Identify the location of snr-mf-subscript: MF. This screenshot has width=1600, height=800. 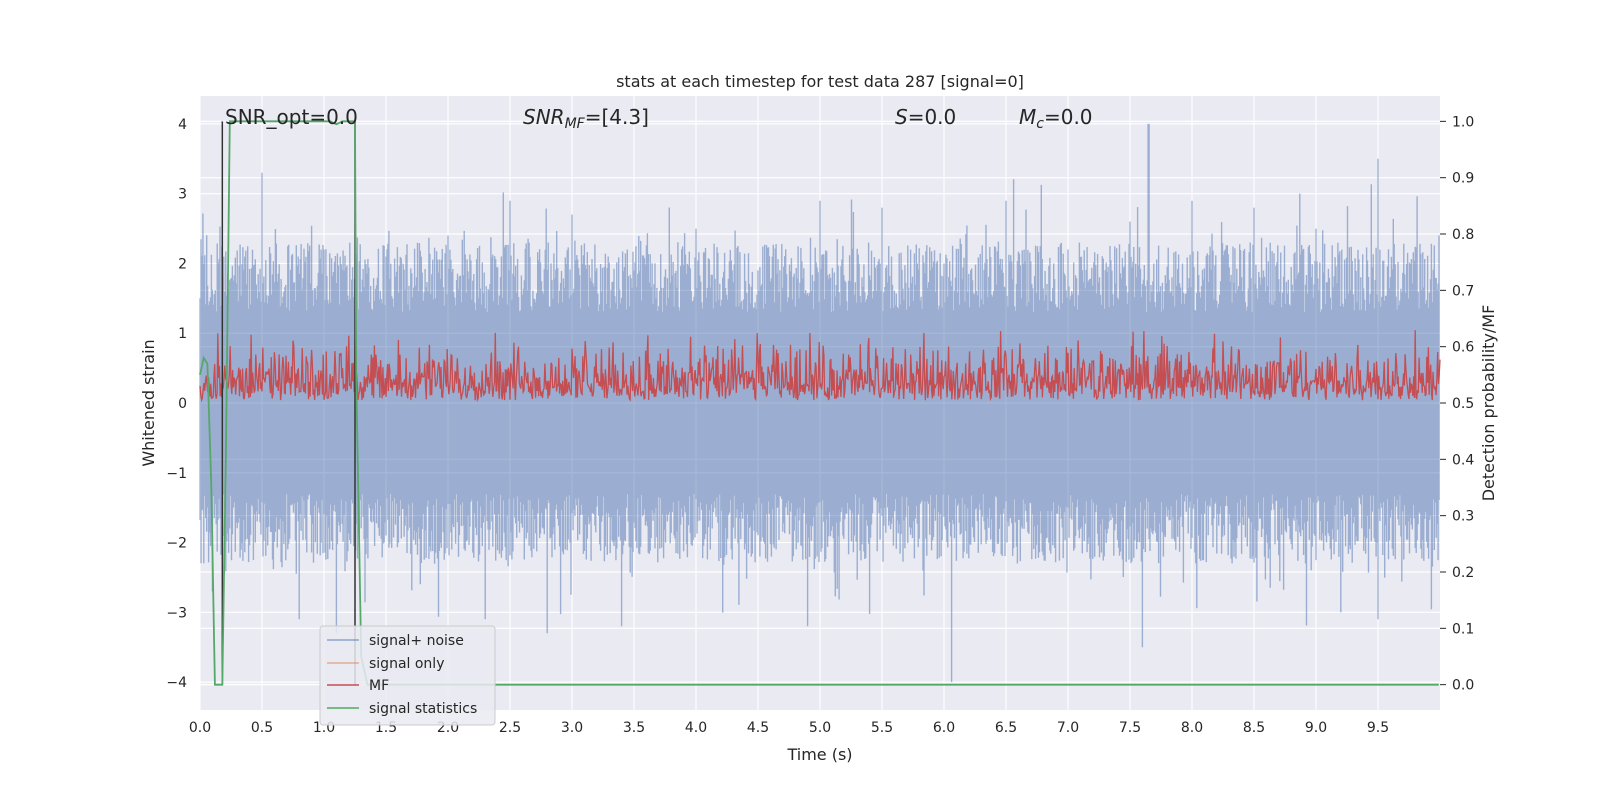
(575, 124).